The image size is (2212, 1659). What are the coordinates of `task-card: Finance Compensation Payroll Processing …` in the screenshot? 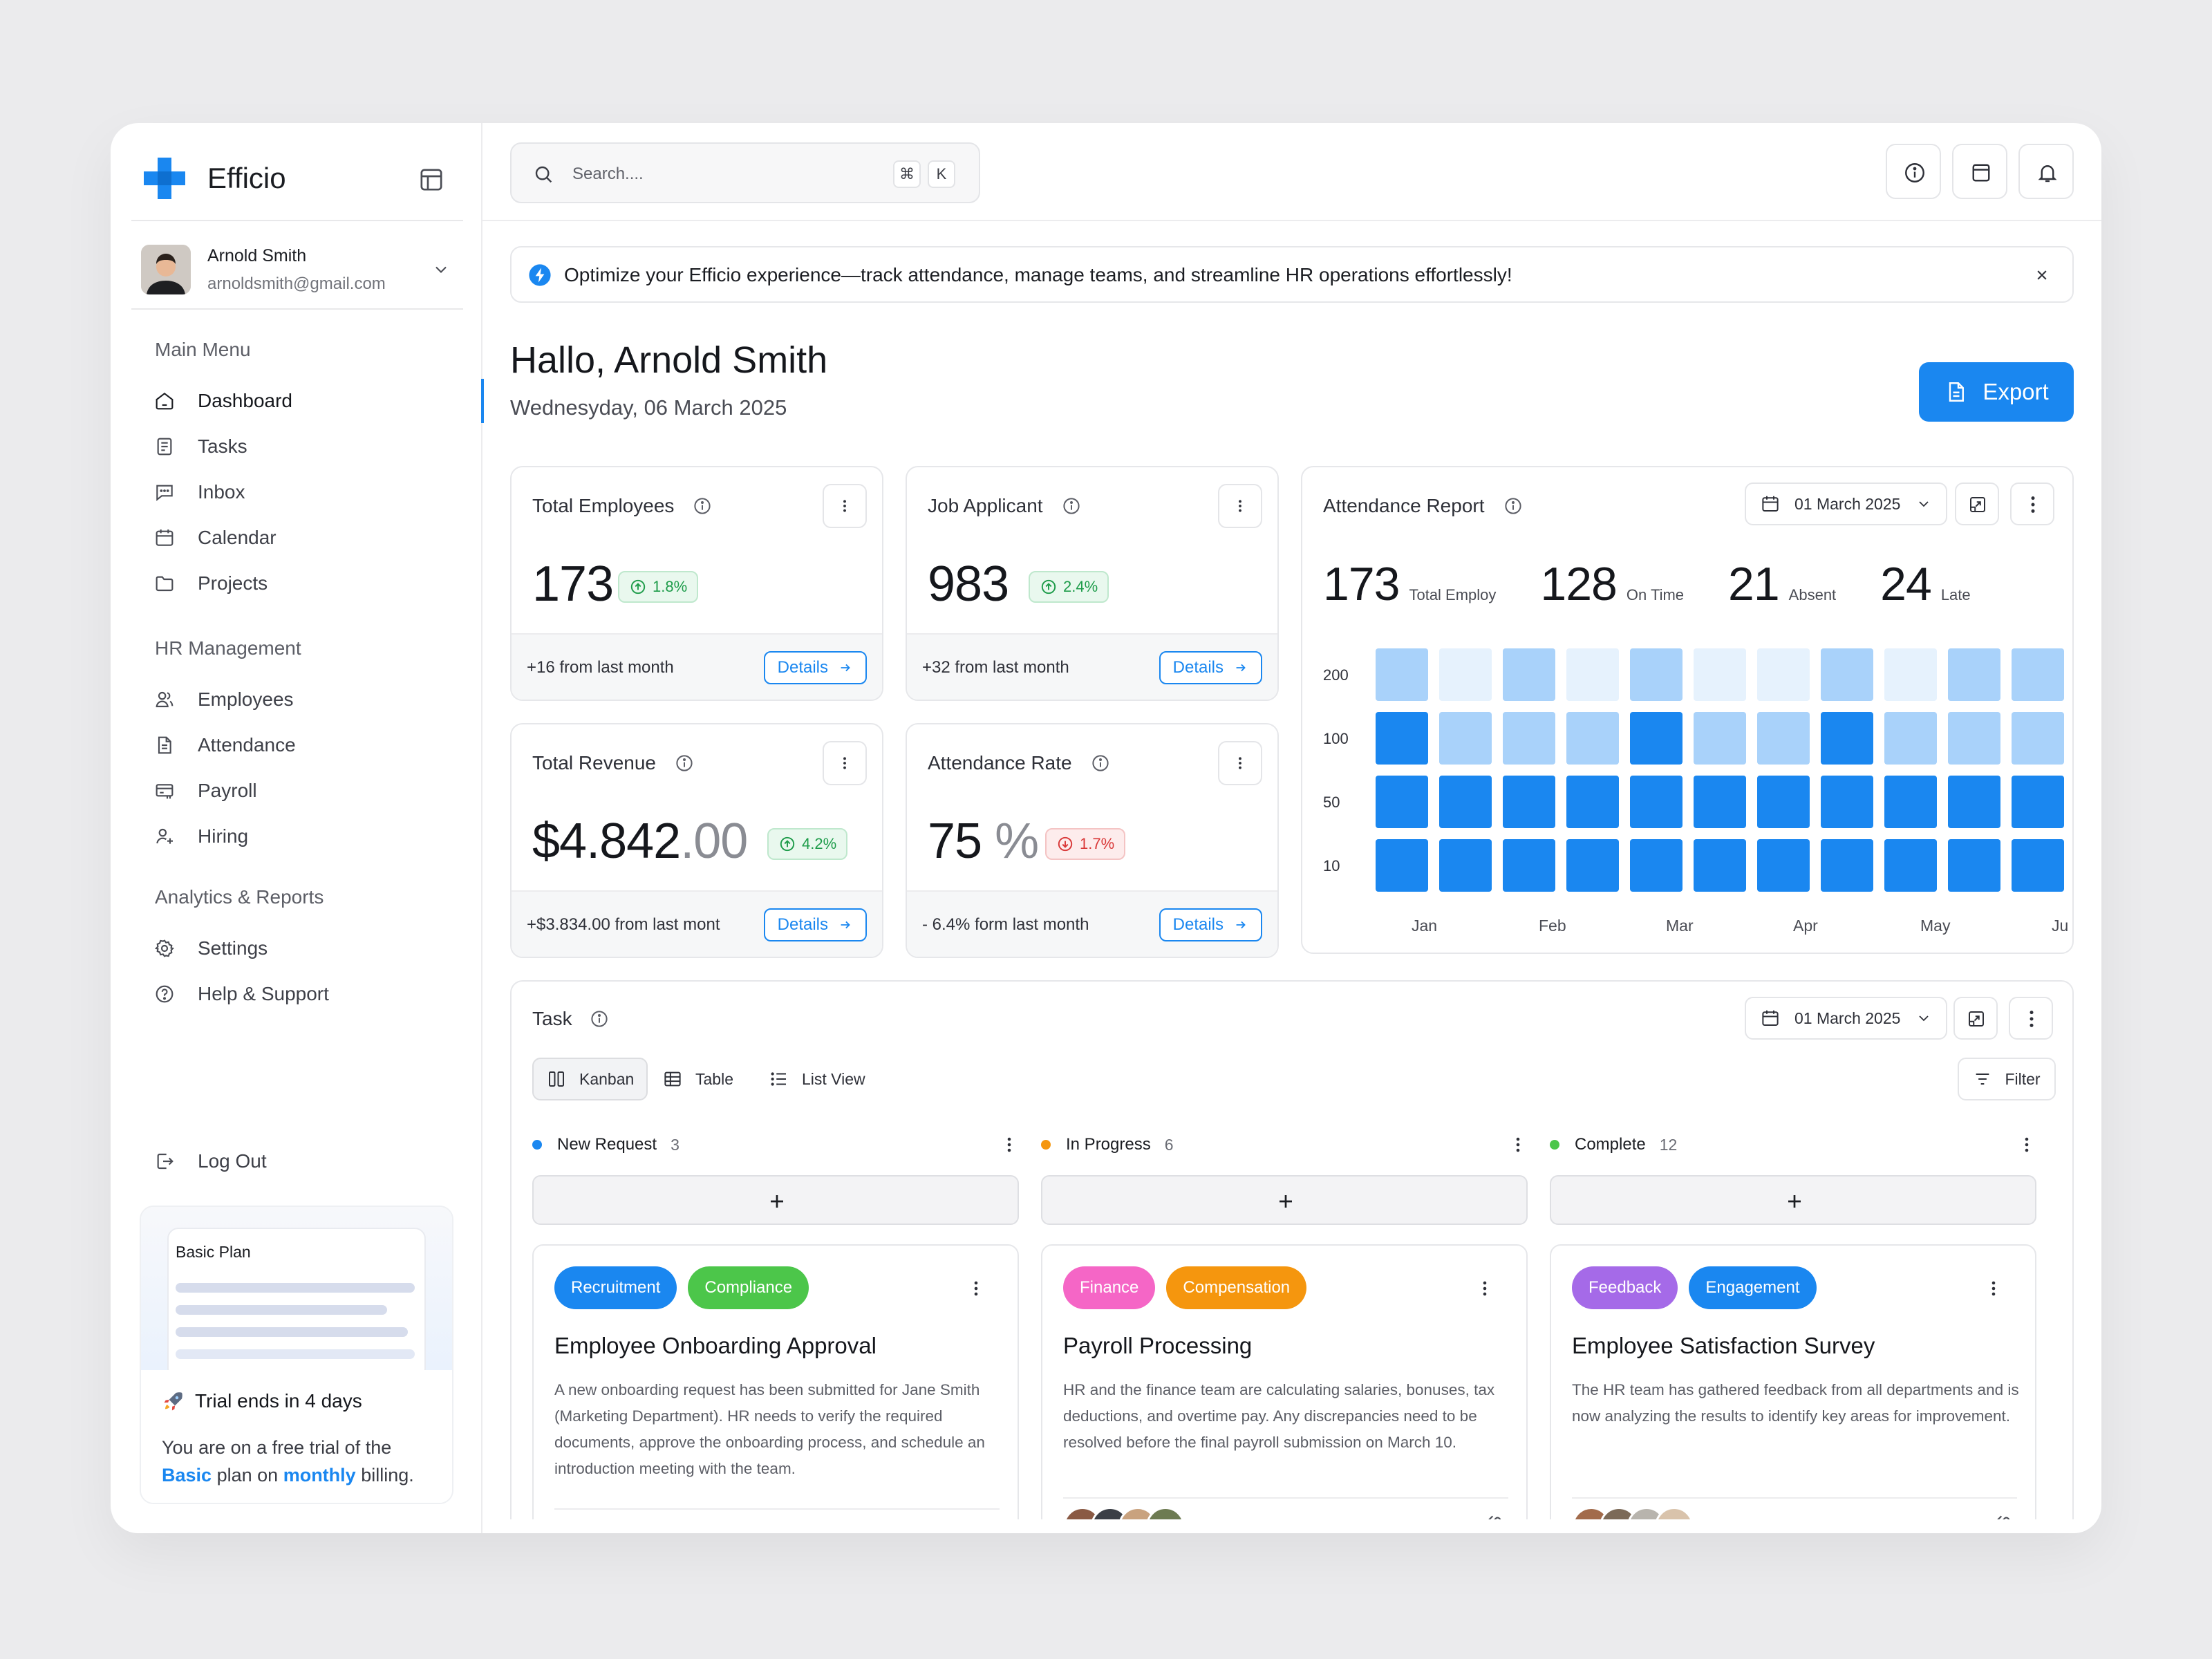 It's located at (1284, 1381).